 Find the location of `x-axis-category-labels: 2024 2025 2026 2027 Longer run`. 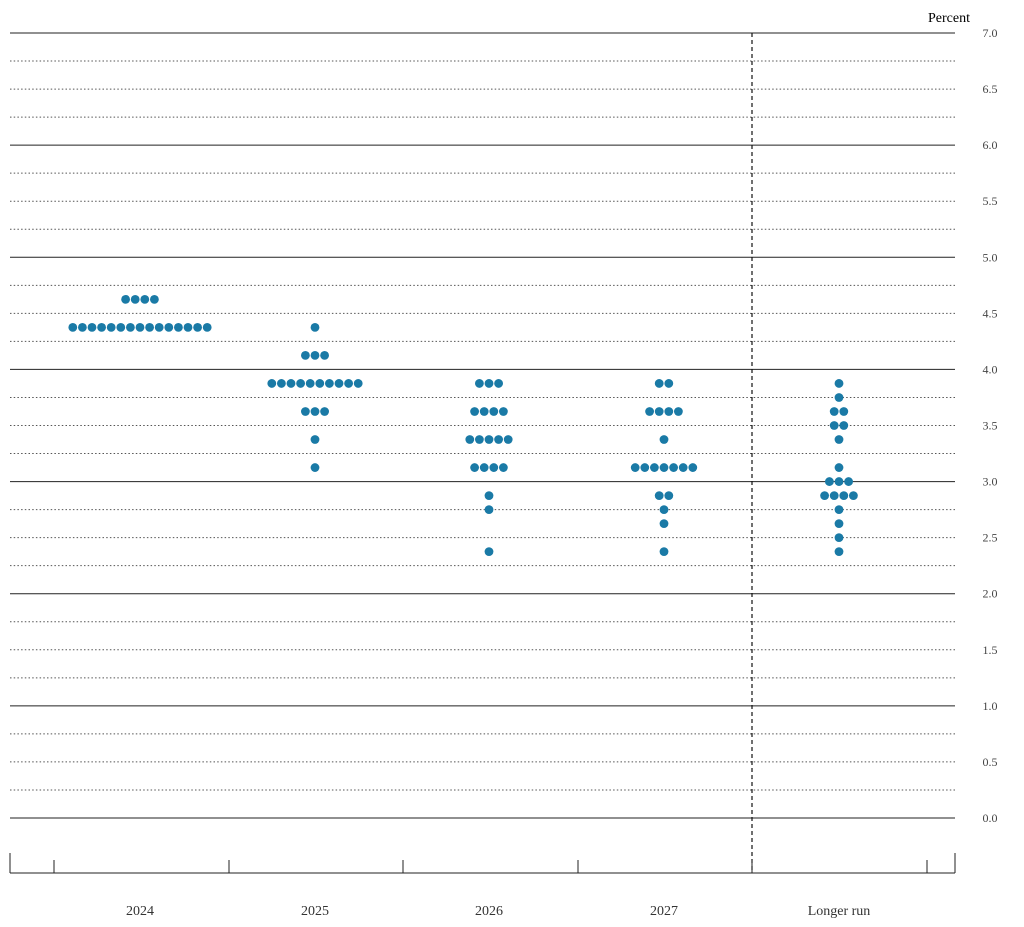

x-axis-category-labels: 2024 2025 2026 2027 Longer run is located at coordinates (498, 911).